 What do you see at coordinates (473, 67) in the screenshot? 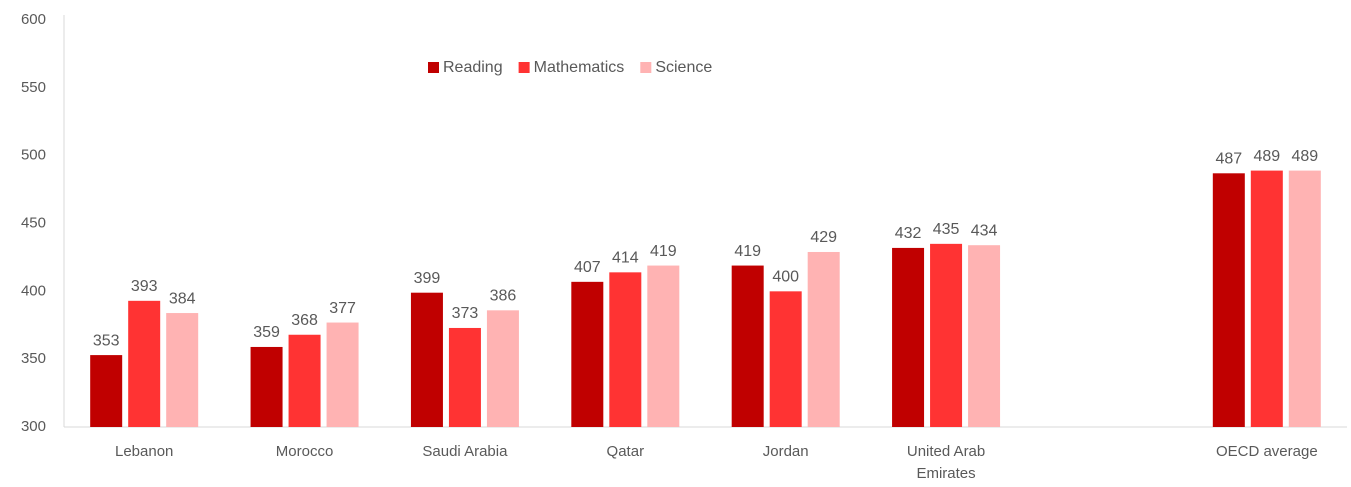
I see `legend-label: Reading` at bounding box center [473, 67].